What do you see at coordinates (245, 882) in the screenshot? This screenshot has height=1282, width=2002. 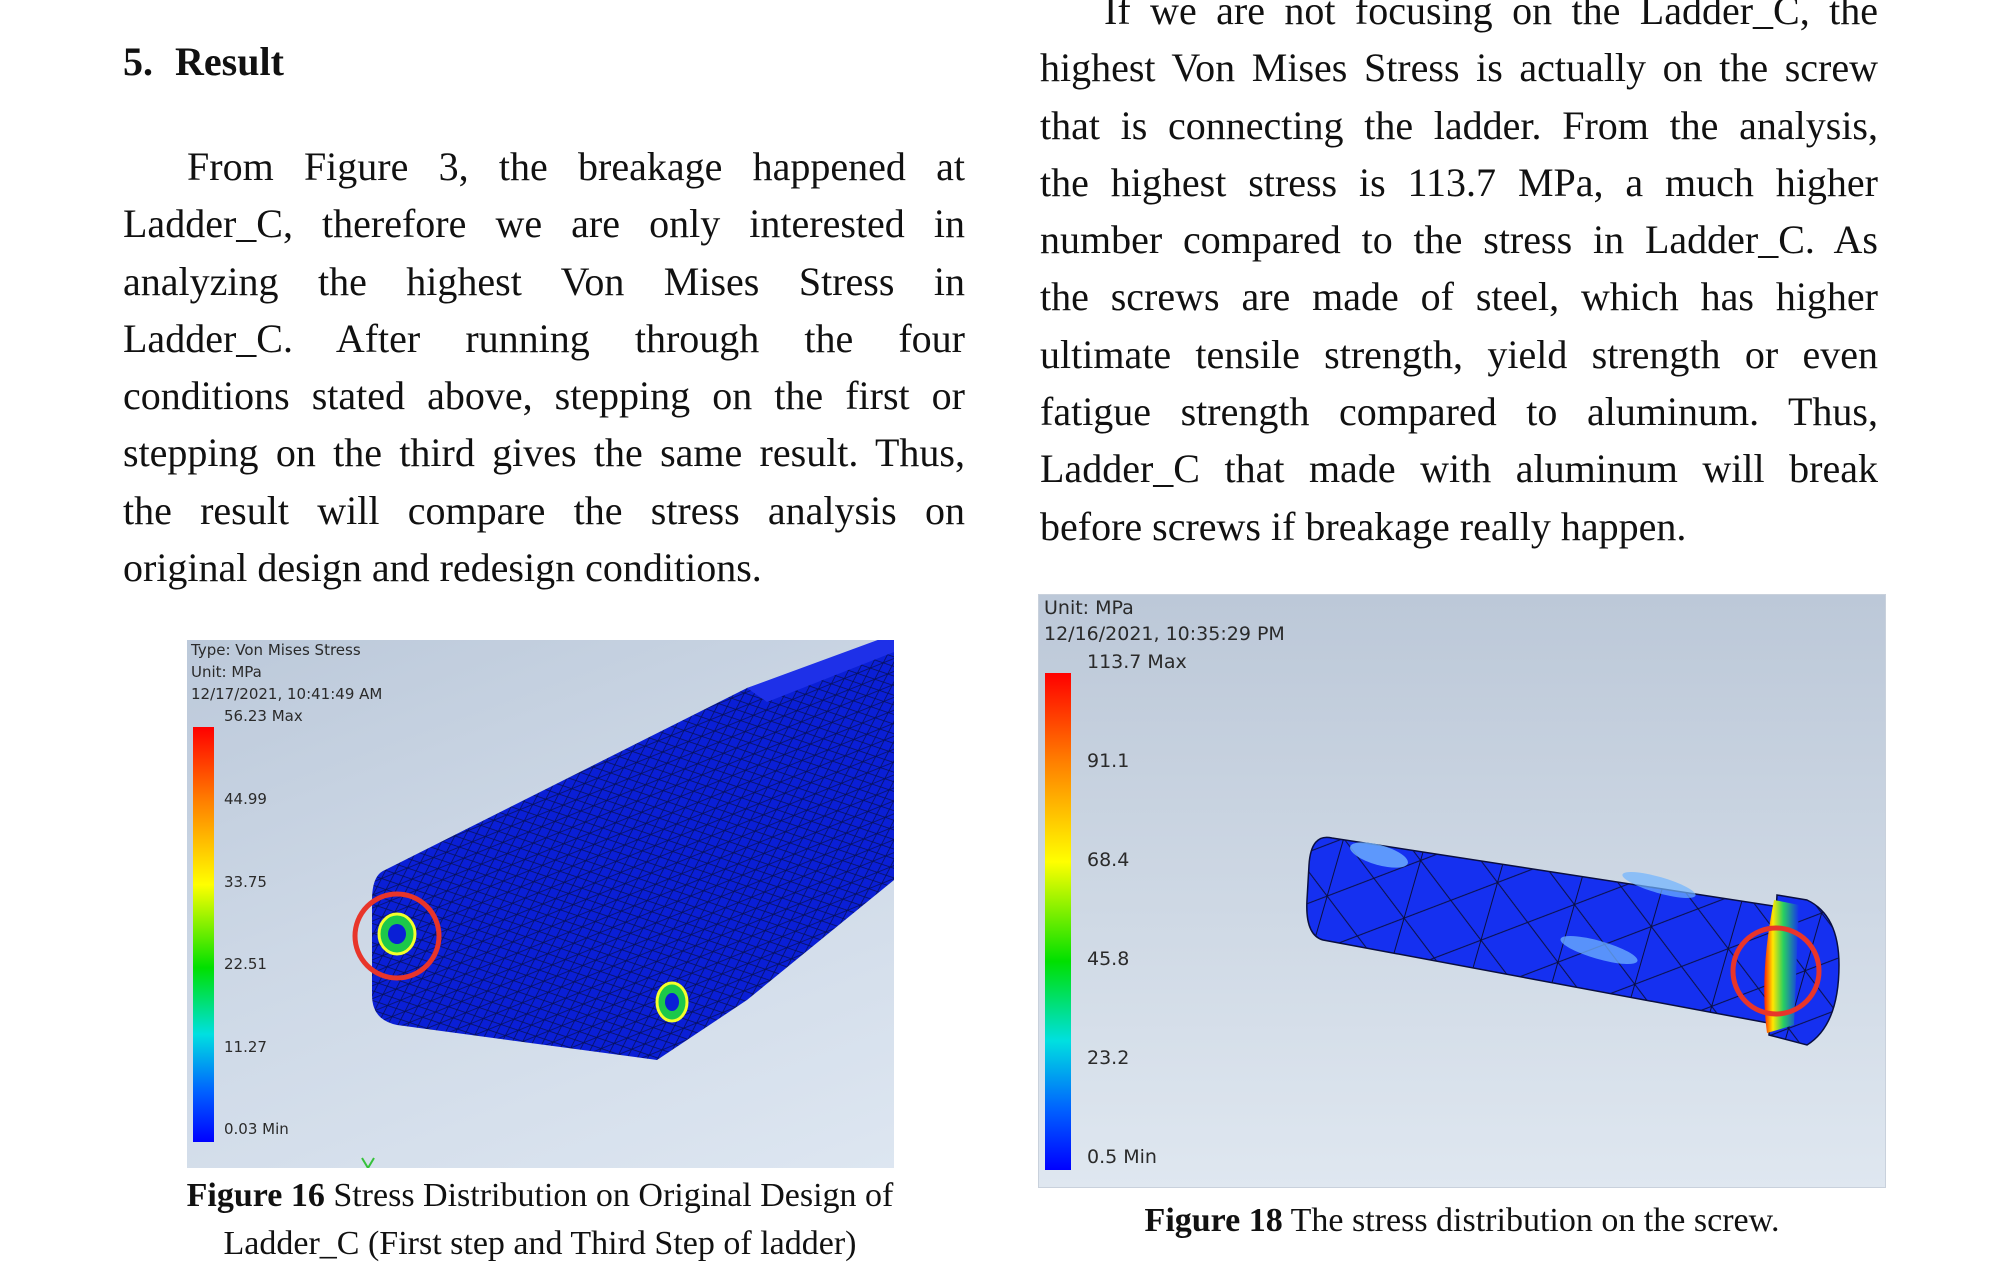 I see `fig16-tick: 33.75` at bounding box center [245, 882].